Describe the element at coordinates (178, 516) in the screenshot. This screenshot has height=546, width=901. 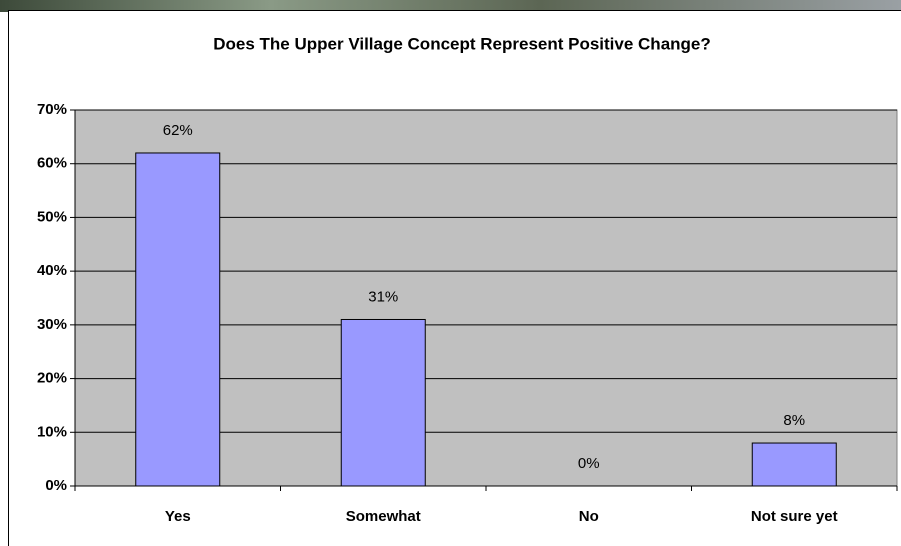
I see `x-tick-label: Yes` at that location.